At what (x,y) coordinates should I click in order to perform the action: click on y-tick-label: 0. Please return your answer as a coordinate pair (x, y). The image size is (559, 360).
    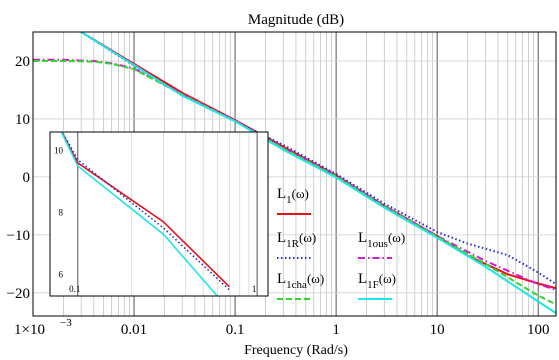
    Looking at the image, I should click on (27, 178).